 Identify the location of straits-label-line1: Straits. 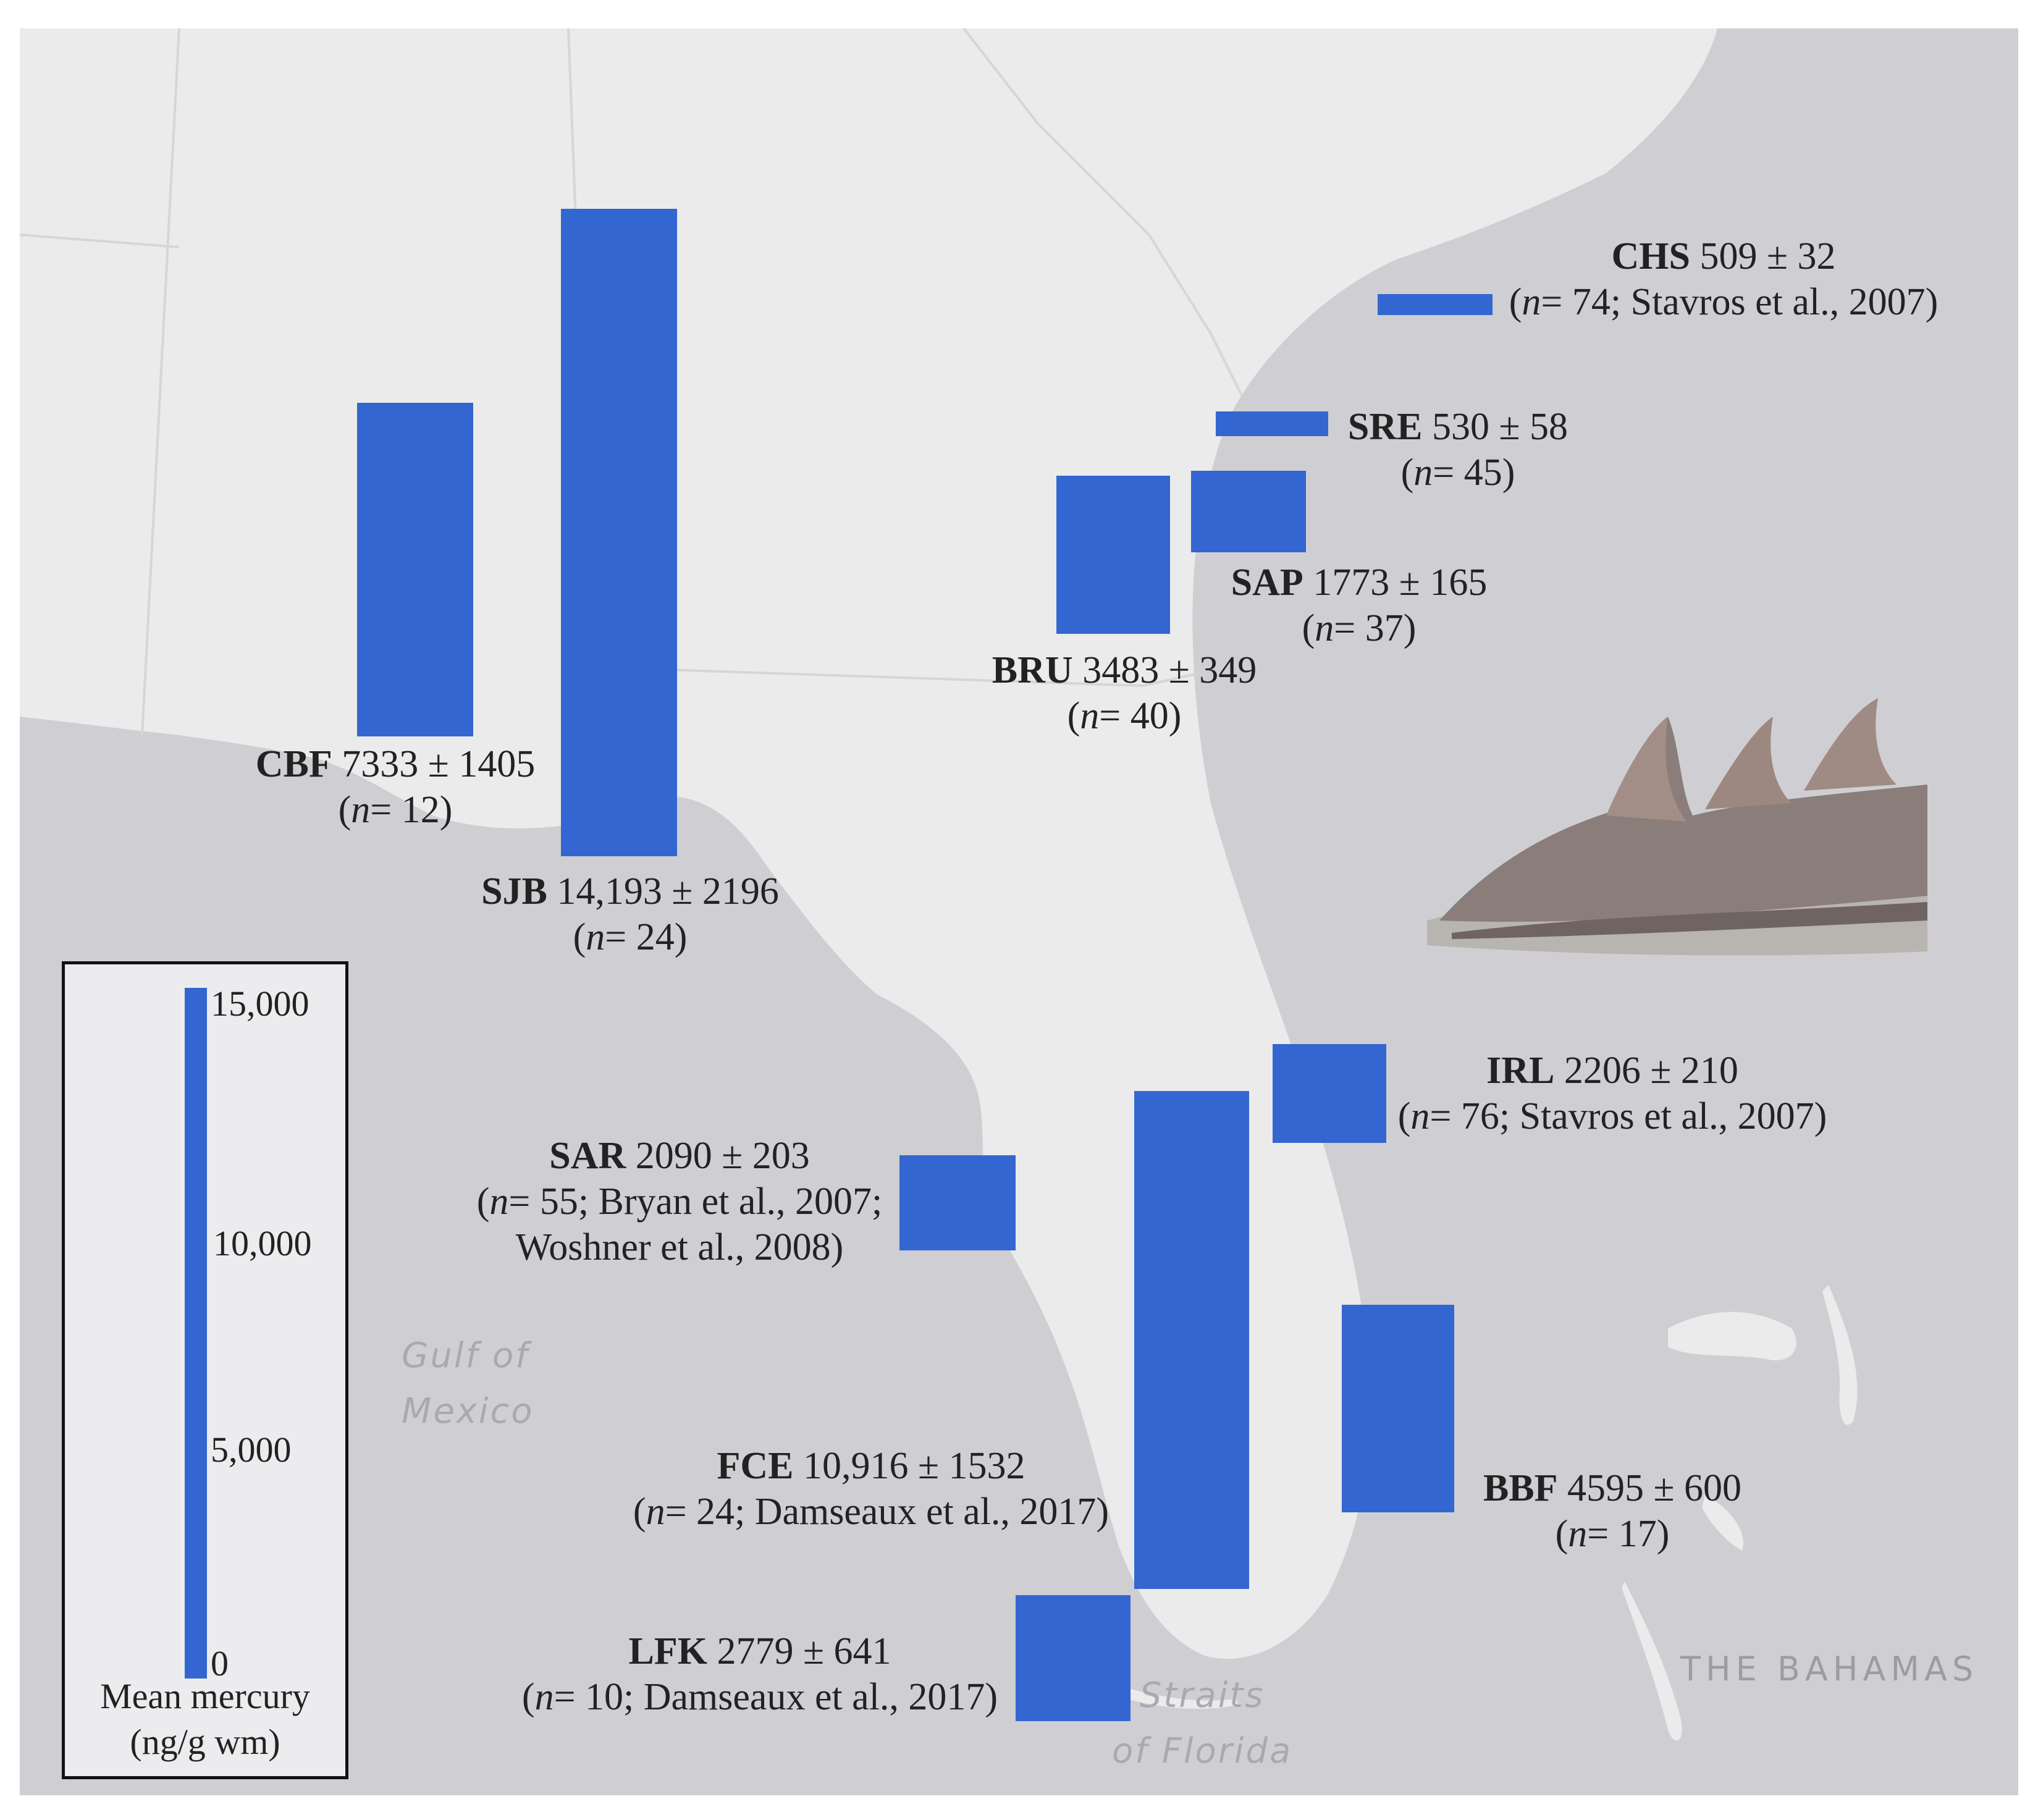
(1202, 1695).